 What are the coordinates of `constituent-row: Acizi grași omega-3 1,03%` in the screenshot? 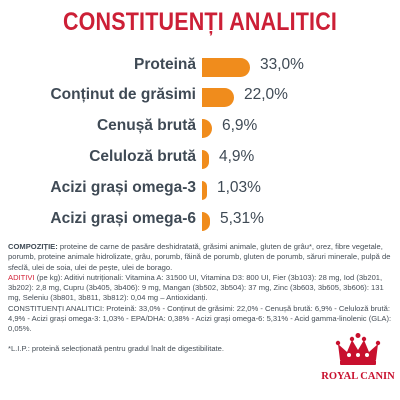 It's located at (200, 190).